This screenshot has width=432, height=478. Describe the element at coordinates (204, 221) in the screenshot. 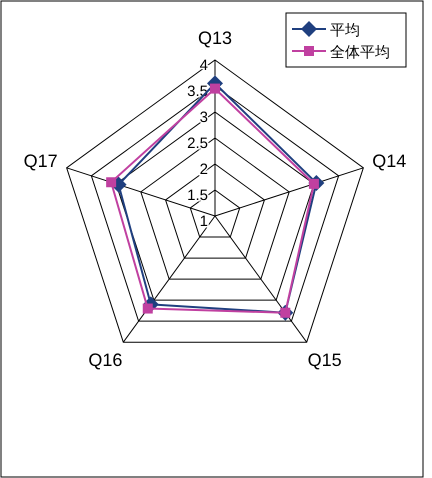

I see `y-tick-label: 1` at that location.